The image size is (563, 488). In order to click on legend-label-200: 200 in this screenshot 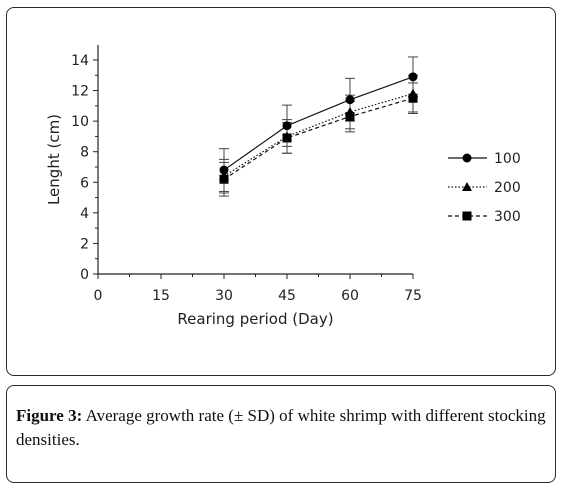, I will do `click(507, 188)`.